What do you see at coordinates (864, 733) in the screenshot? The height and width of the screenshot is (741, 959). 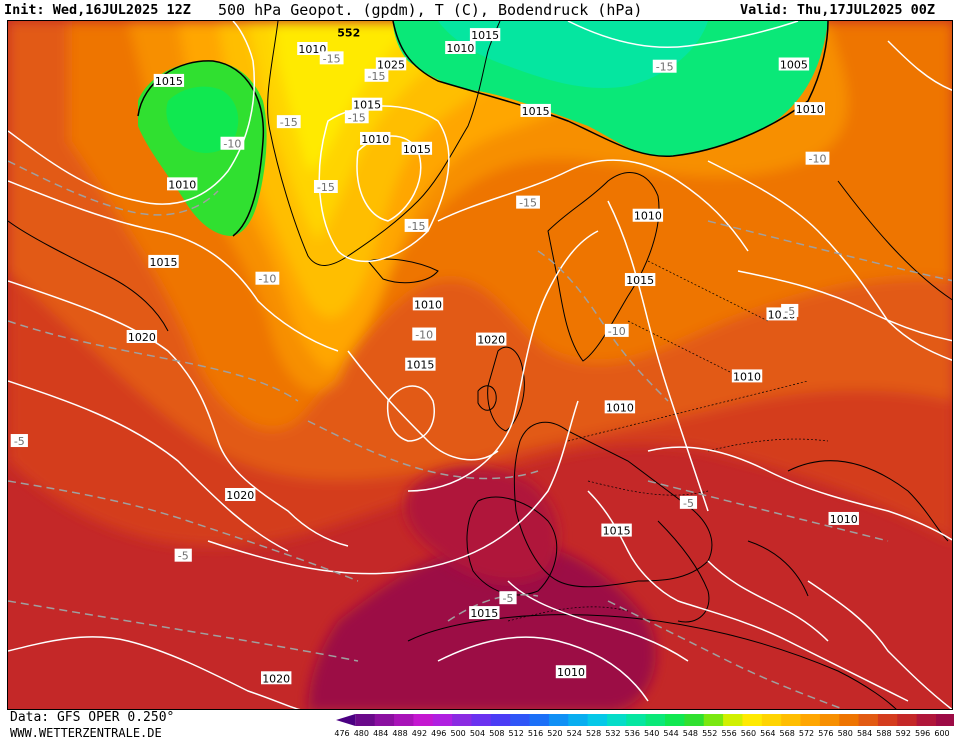 I see `legend-level-label: 584` at bounding box center [864, 733].